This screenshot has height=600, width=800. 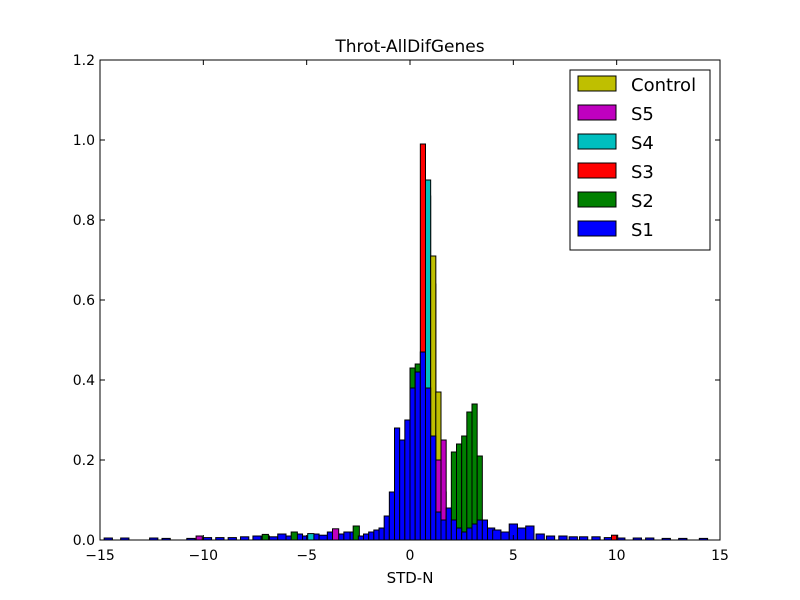 I want to click on y-tick-label: 0.6, so click(x=84, y=301).